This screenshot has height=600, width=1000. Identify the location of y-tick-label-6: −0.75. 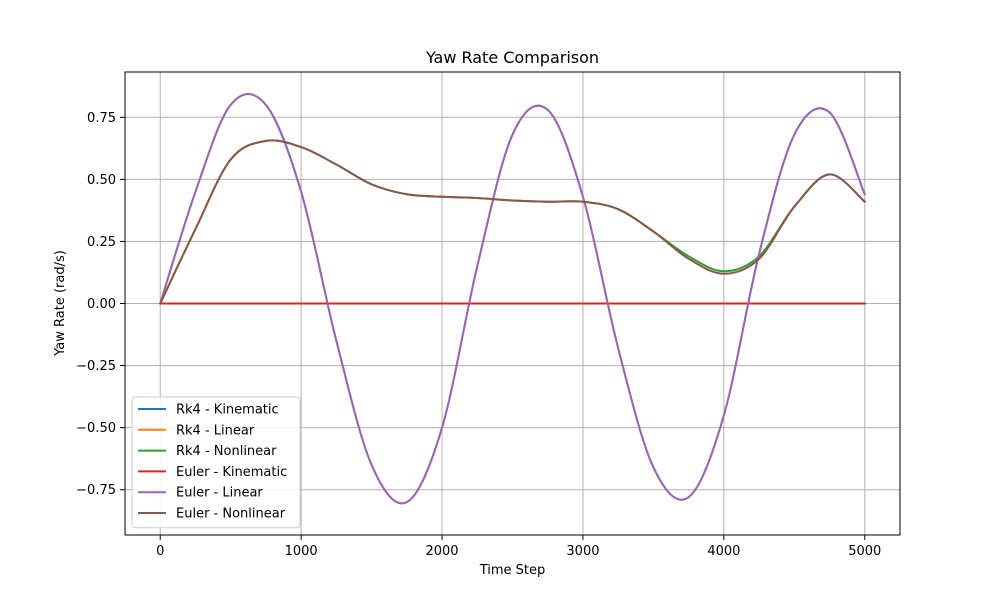
(96, 490).